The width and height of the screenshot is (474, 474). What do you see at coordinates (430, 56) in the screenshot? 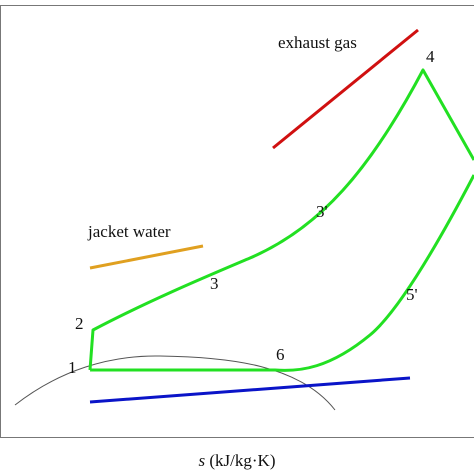
I see `point-label: 4` at bounding box center [430, 56].